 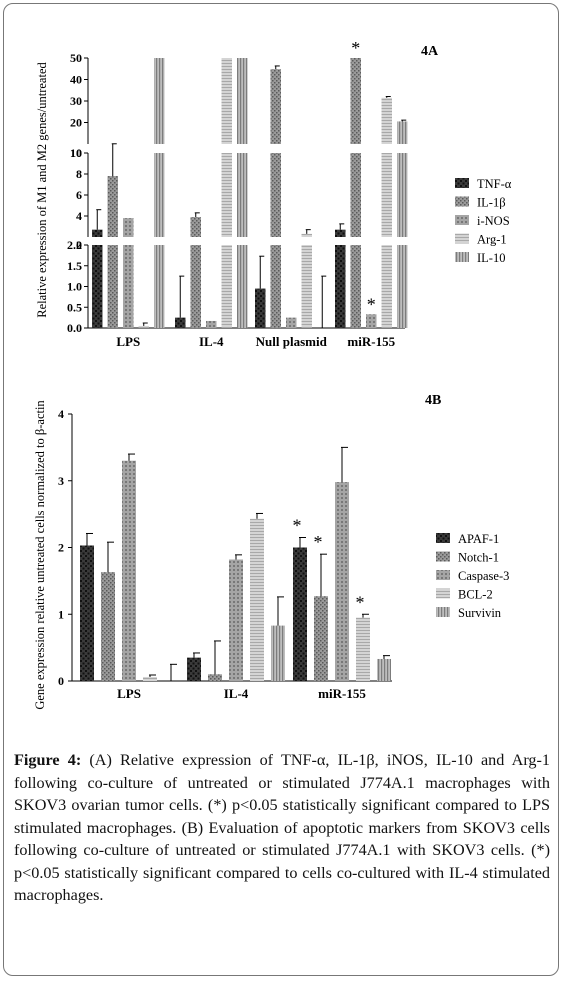 What do you see at coordinates (76, 80) in the screenshot?
I see `tick-label-a: 40` at bounding box center [76, 80].